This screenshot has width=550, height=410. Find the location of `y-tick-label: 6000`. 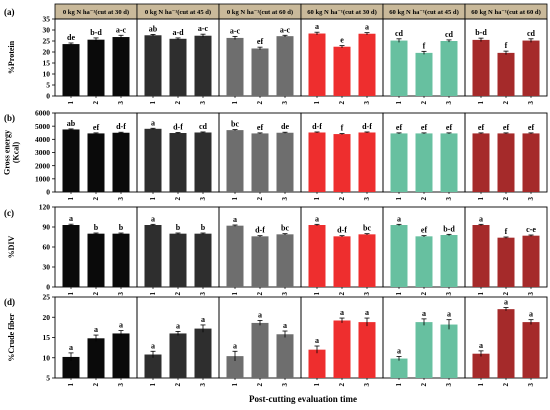

y-tick-label: 6000 is located at coordinates (42, 113).